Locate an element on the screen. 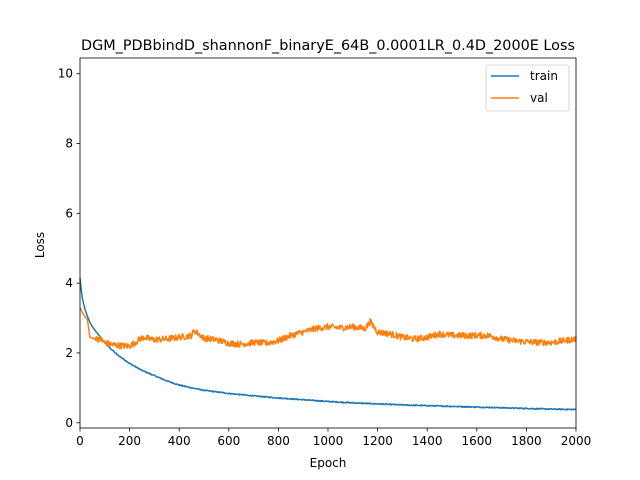 This screenshot has width=640, height=480. y-tick-label: 10 is located at coordinates (65, 74).